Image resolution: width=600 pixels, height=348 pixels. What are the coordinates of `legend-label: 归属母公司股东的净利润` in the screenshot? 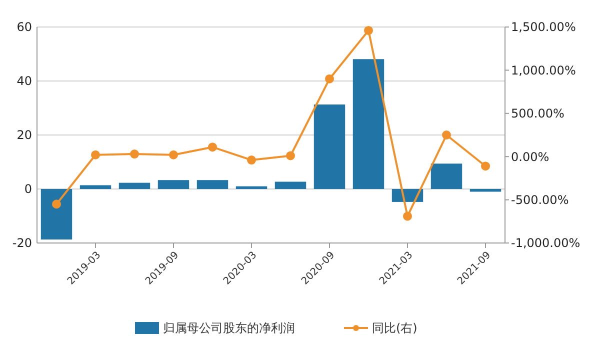 It's located at (229, 328).